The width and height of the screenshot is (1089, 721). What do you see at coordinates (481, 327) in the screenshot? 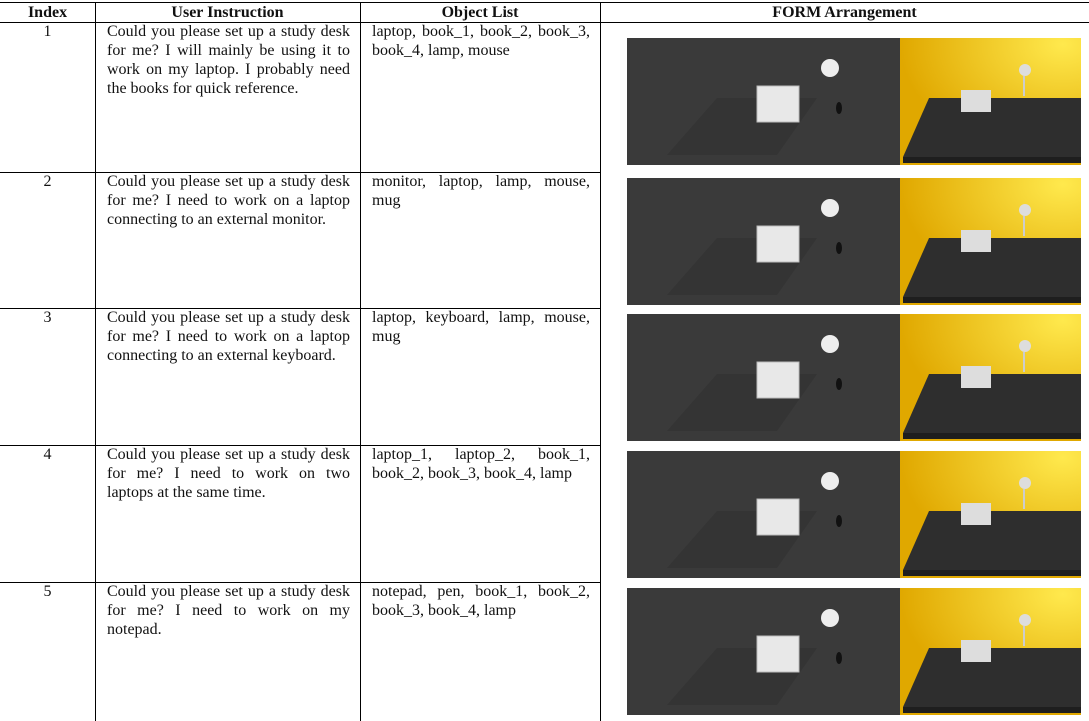
I see `object-cell: laptop, keyboard, lamp, mouse, mug` at bounding box center [481, 327].